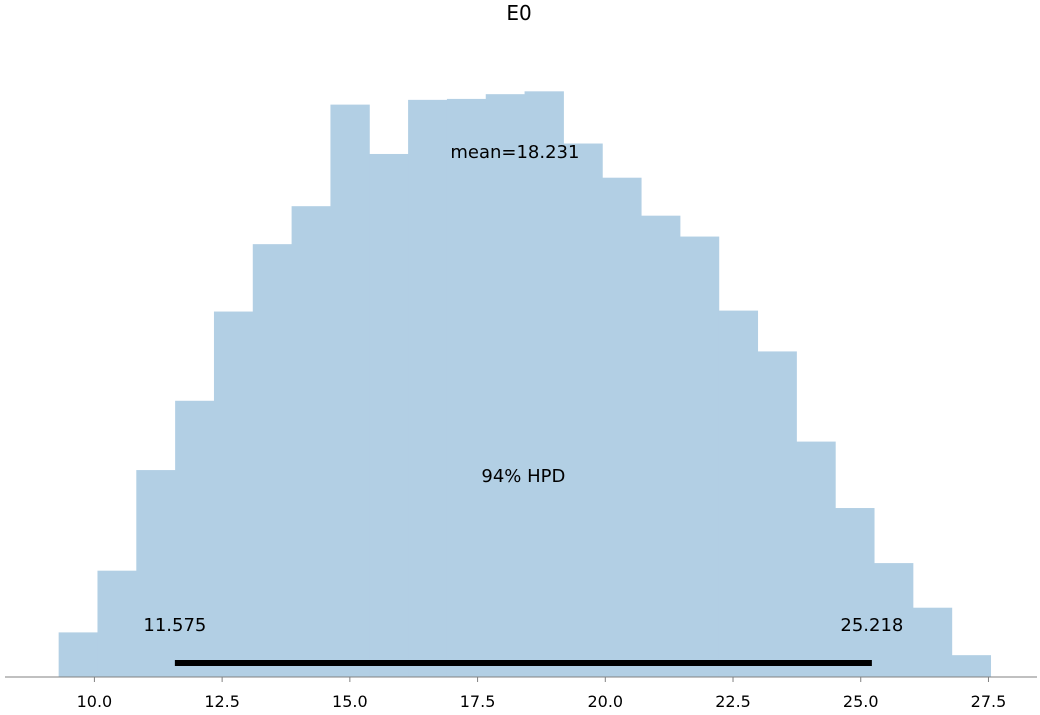 The height and width of the screenshot is (715, 1040). I want to click on x-tick-label: 10.0, so click(95, 701).